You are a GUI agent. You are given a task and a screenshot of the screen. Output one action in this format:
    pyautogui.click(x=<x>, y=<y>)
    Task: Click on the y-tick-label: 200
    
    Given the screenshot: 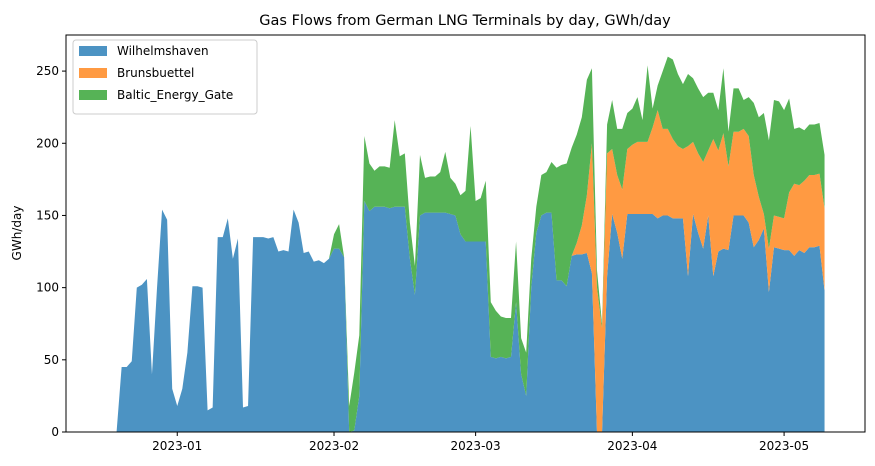 What is the action you would take?
    pyautogui.click(x=47, y=143)
    